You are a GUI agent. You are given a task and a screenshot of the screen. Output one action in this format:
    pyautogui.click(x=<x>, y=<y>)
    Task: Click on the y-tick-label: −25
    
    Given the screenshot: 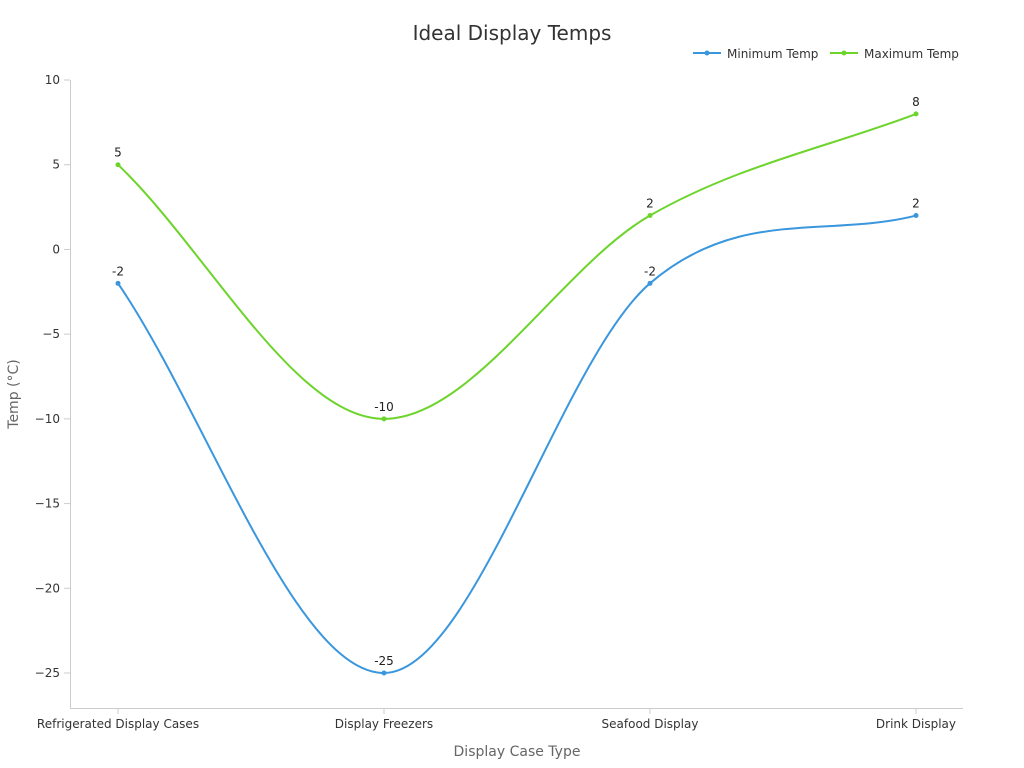 What is the action you would take?
    pyautogui.click(x=47, y=673)
    